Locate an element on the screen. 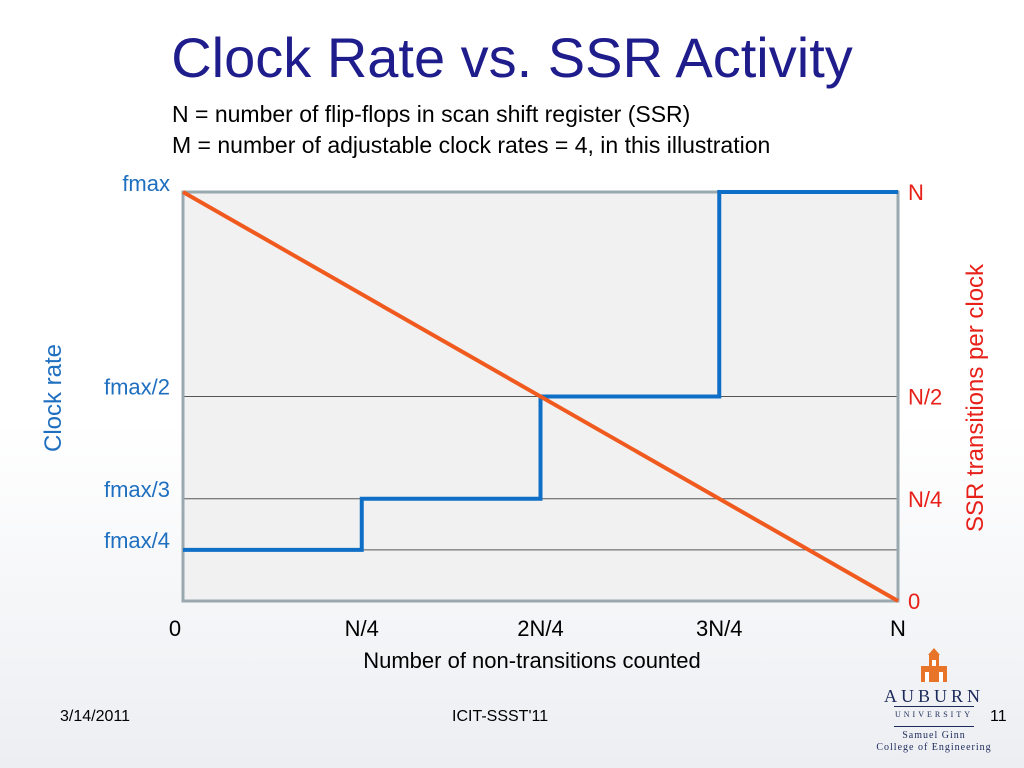 The height and width of the screenshot is (768, 1024). left-tick-label: fmax/2 is located at coordinates (137, 387).